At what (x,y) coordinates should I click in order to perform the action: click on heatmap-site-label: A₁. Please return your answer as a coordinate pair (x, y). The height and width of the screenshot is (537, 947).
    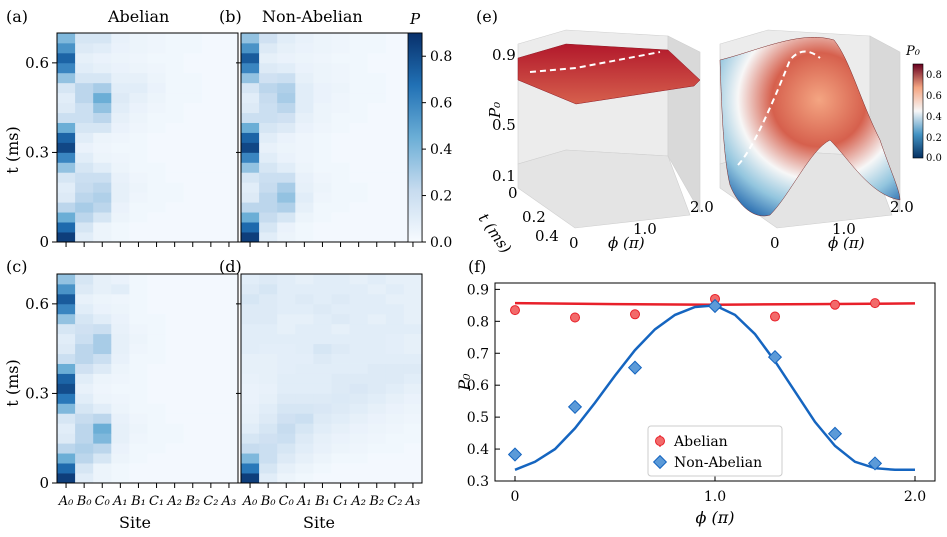
    Looking at the image, I should click on (120, 501).